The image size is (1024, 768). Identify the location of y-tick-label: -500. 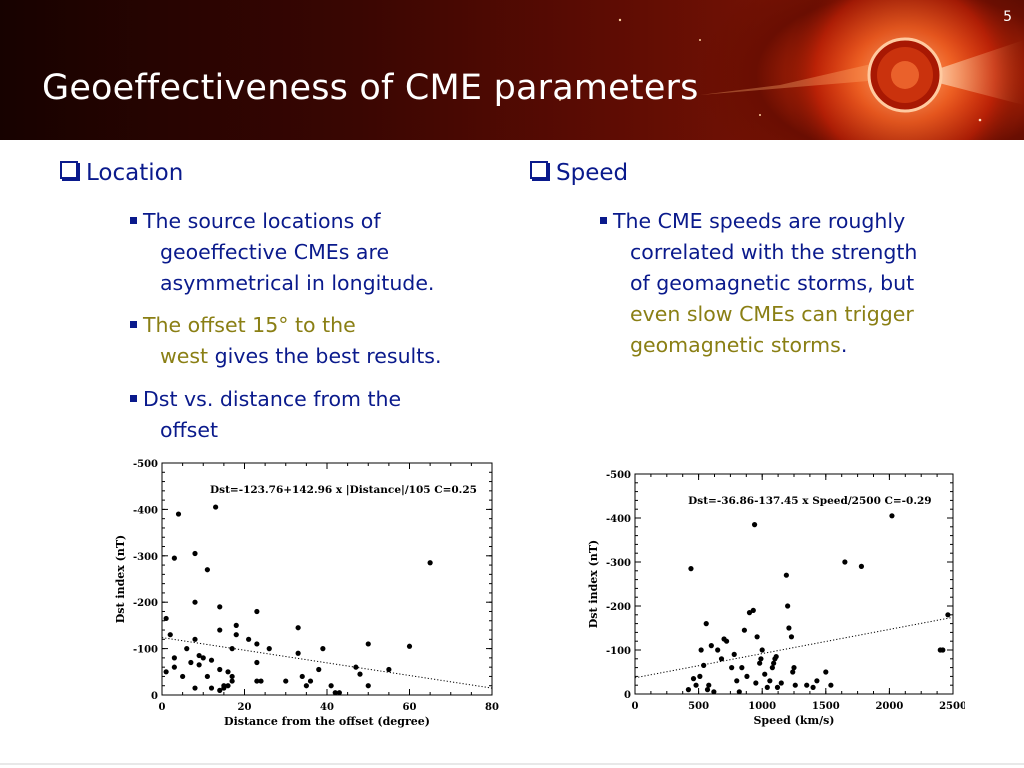
(145, 464).